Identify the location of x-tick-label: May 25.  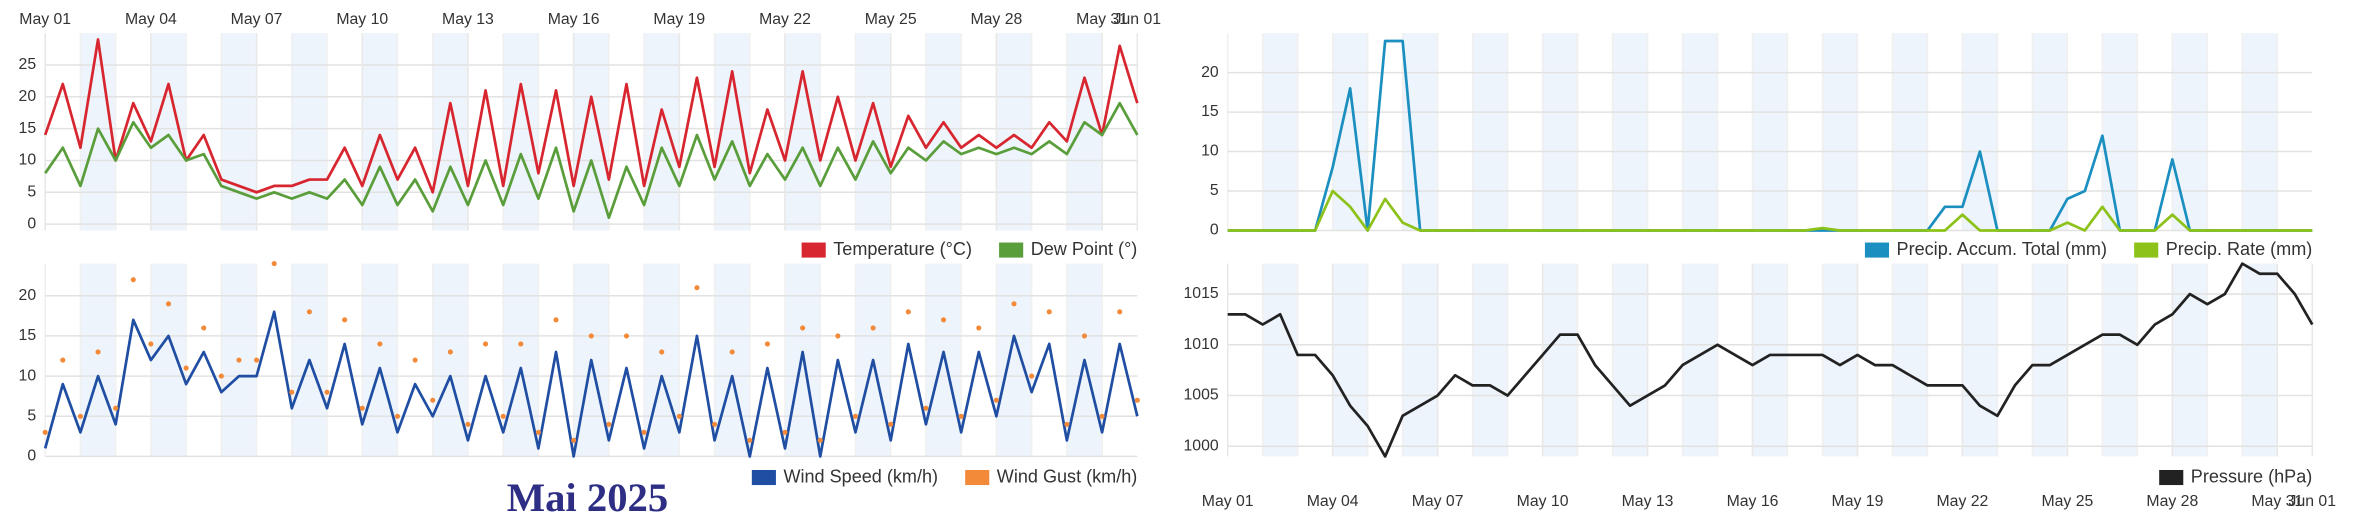
(891, 19).